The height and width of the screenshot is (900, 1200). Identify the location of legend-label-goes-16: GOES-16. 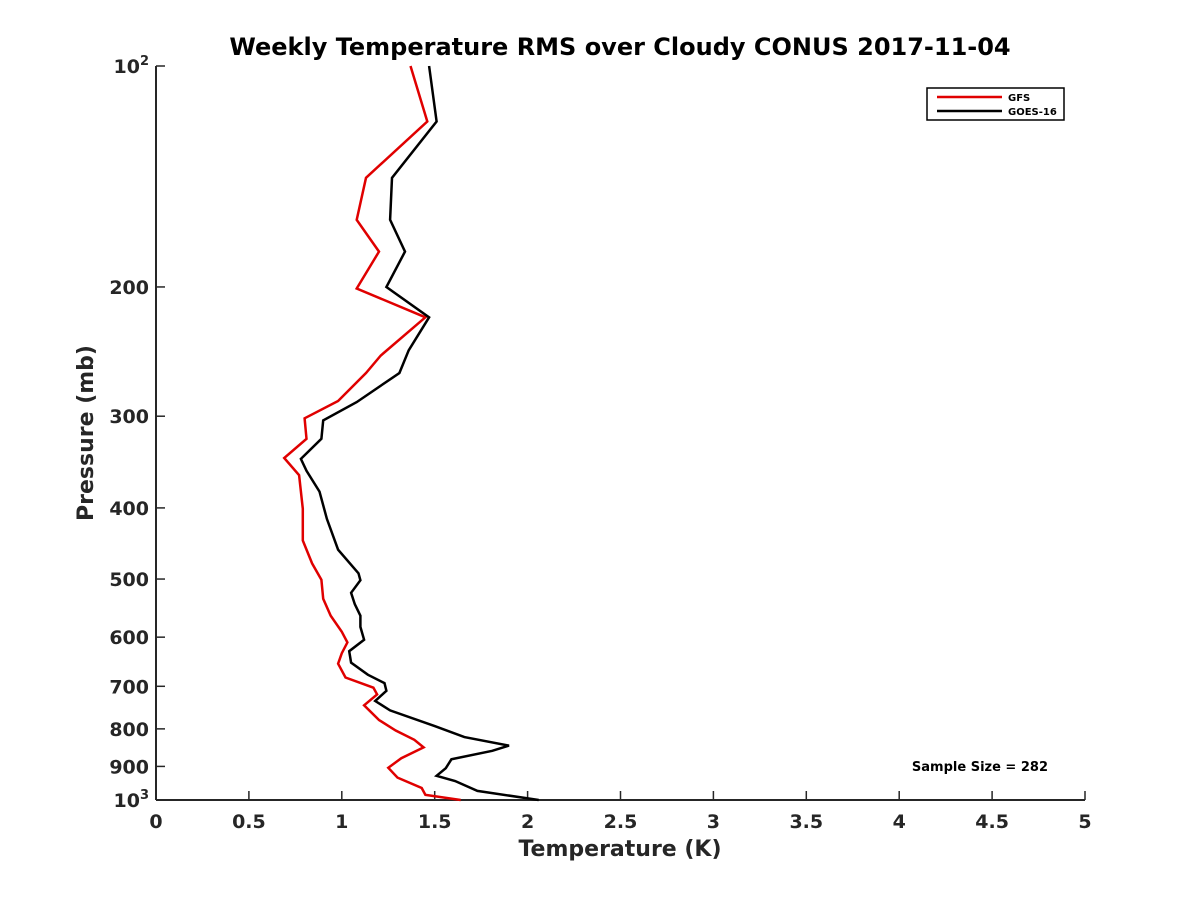
(1032, 112).